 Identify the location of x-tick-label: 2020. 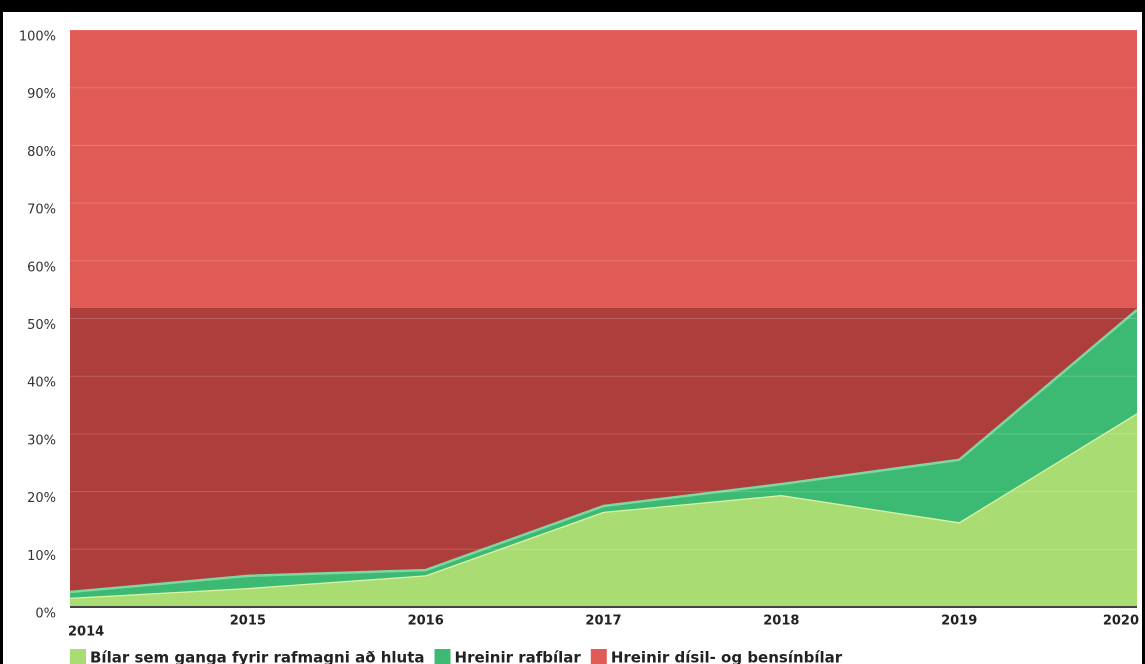
(1121, 621).